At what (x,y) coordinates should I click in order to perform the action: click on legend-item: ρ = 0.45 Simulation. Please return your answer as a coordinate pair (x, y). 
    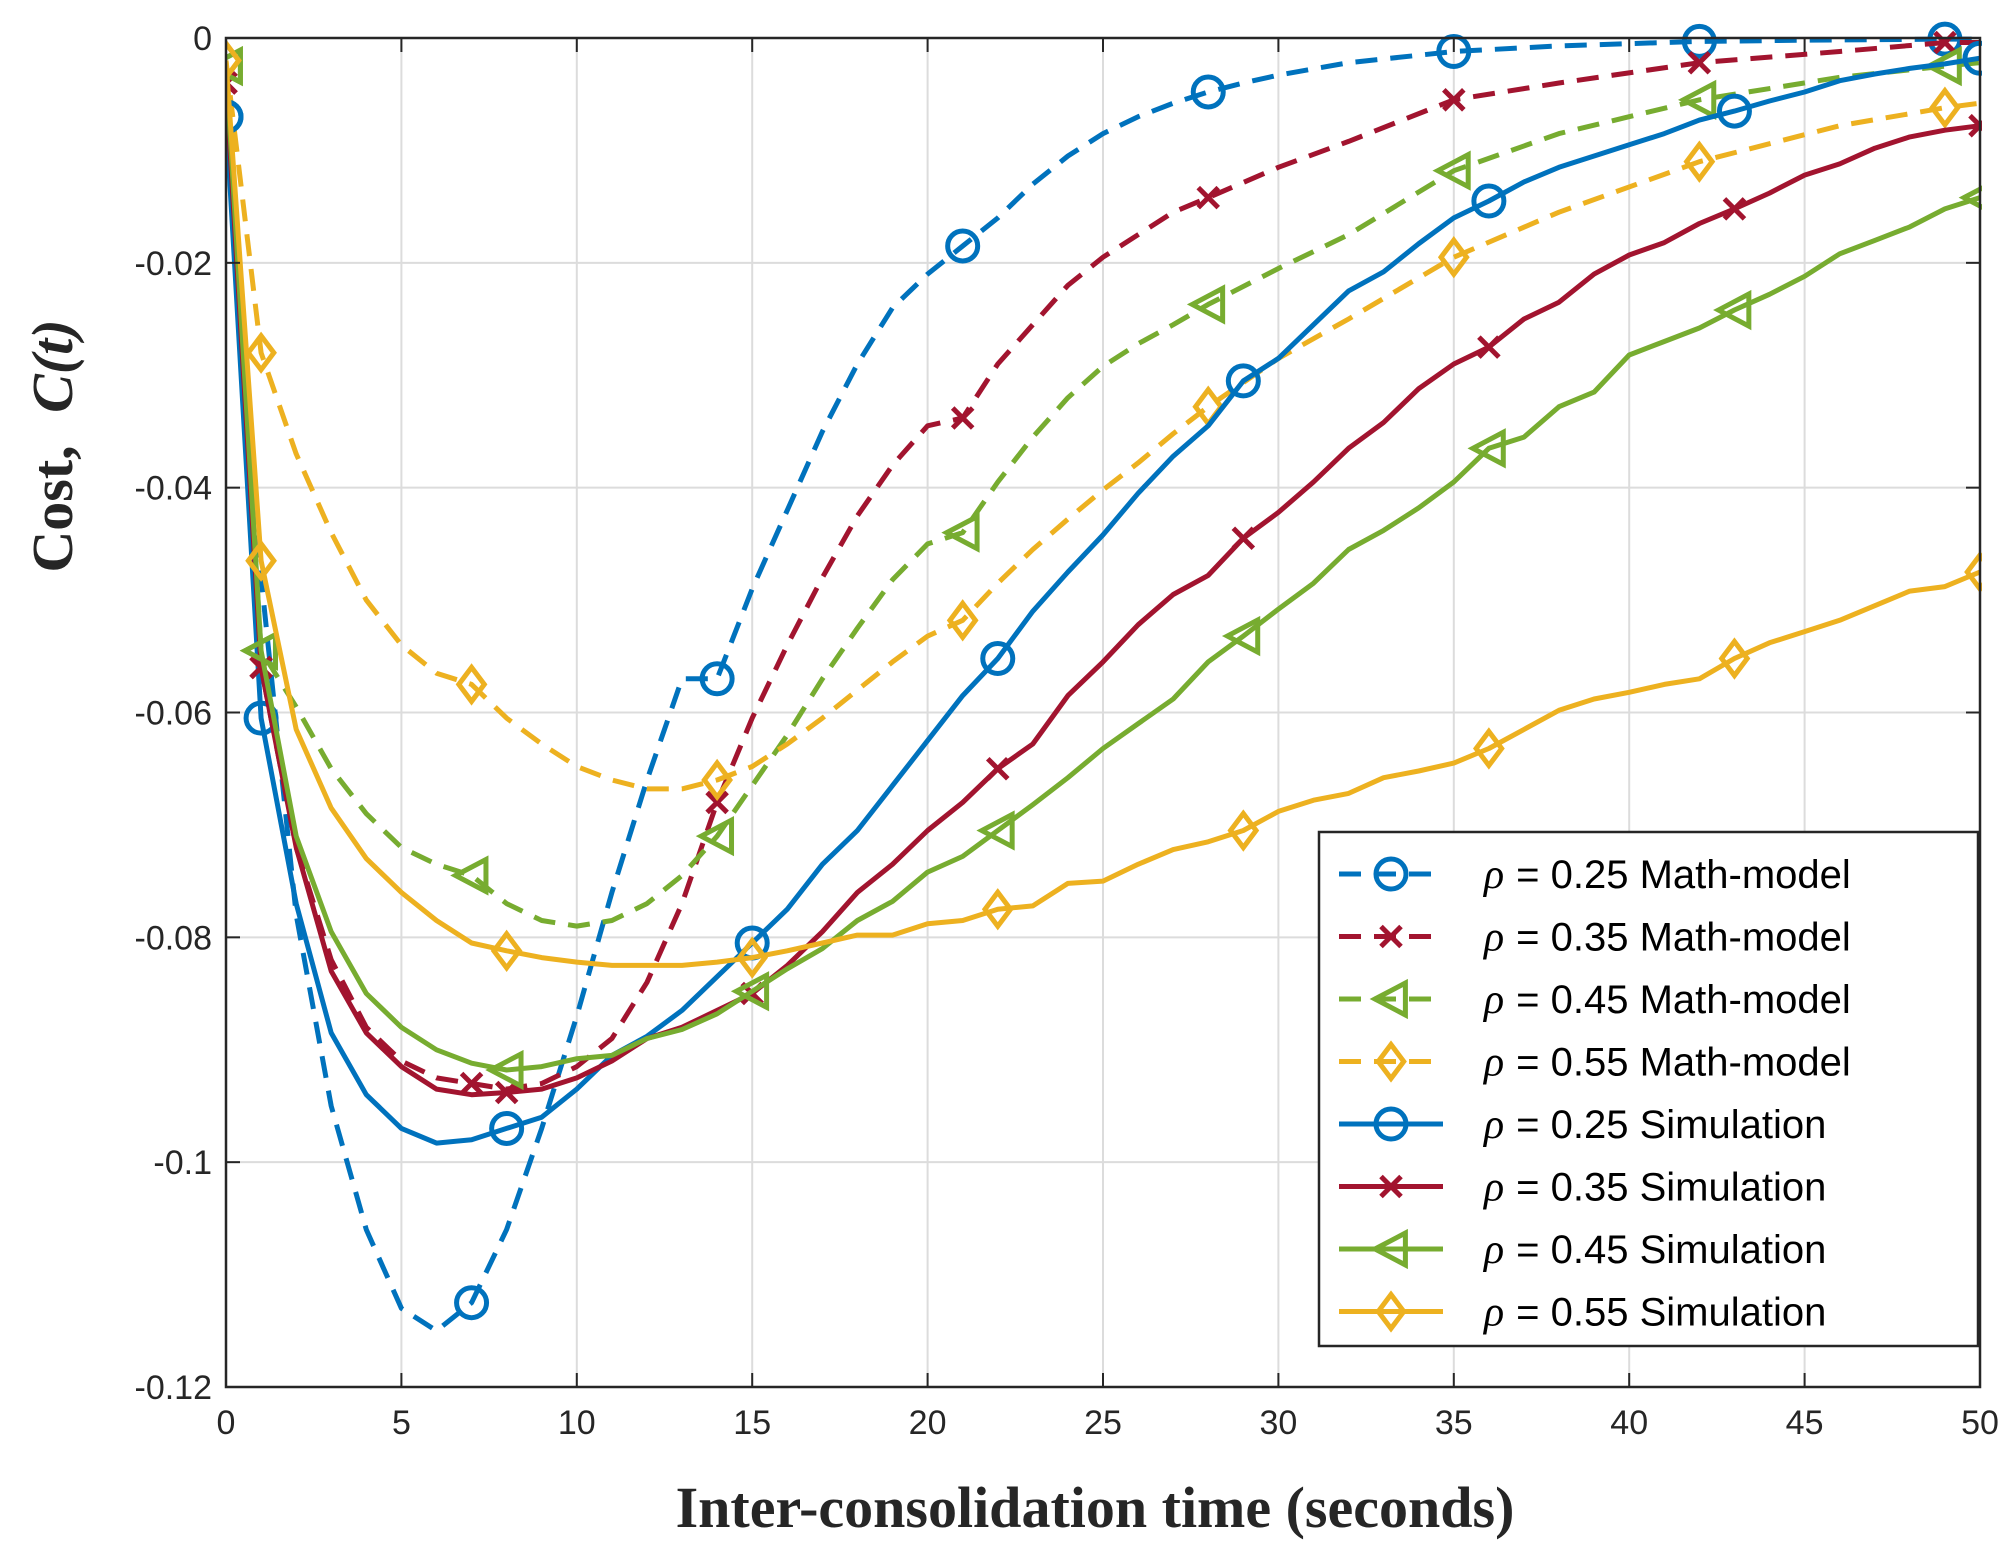
    Looking at the image, I should click on (1582, 1250).